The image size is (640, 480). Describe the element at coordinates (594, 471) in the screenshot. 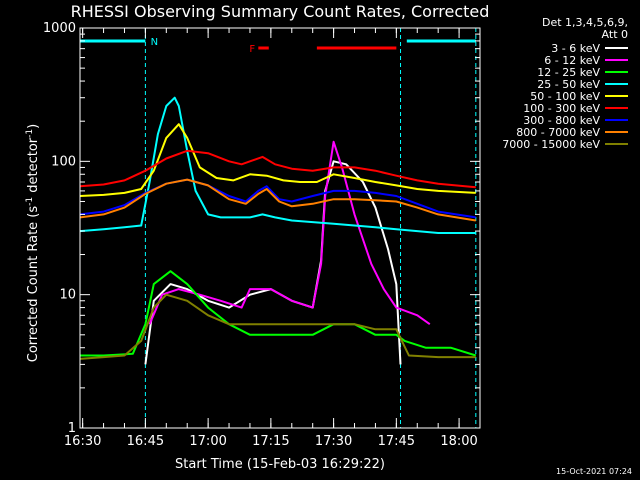

I see `generated-timestamp: 15-Oct-2021 07:24` at that location.